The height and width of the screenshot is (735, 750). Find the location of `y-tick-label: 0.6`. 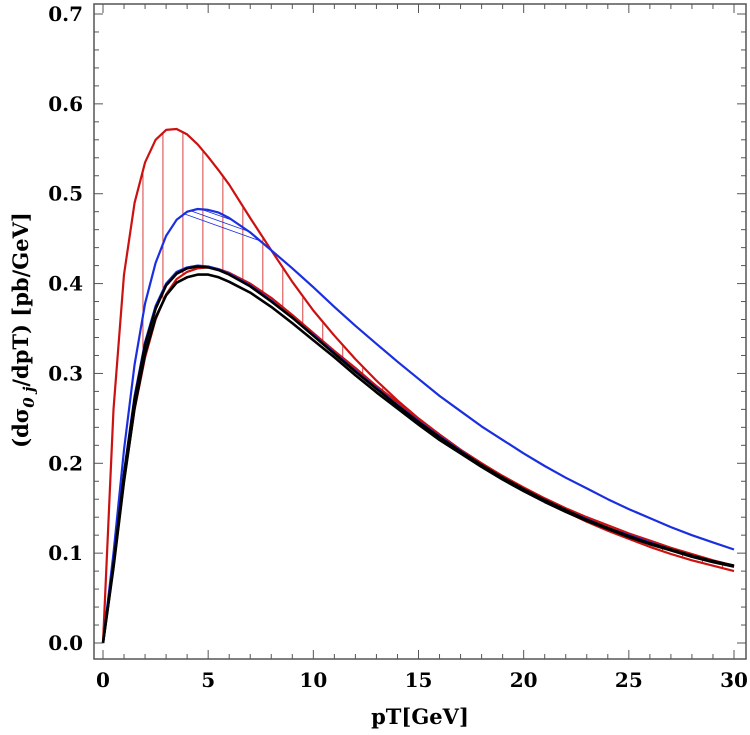

y-tick-label: 0.6 is located at coordinates (65, 104).